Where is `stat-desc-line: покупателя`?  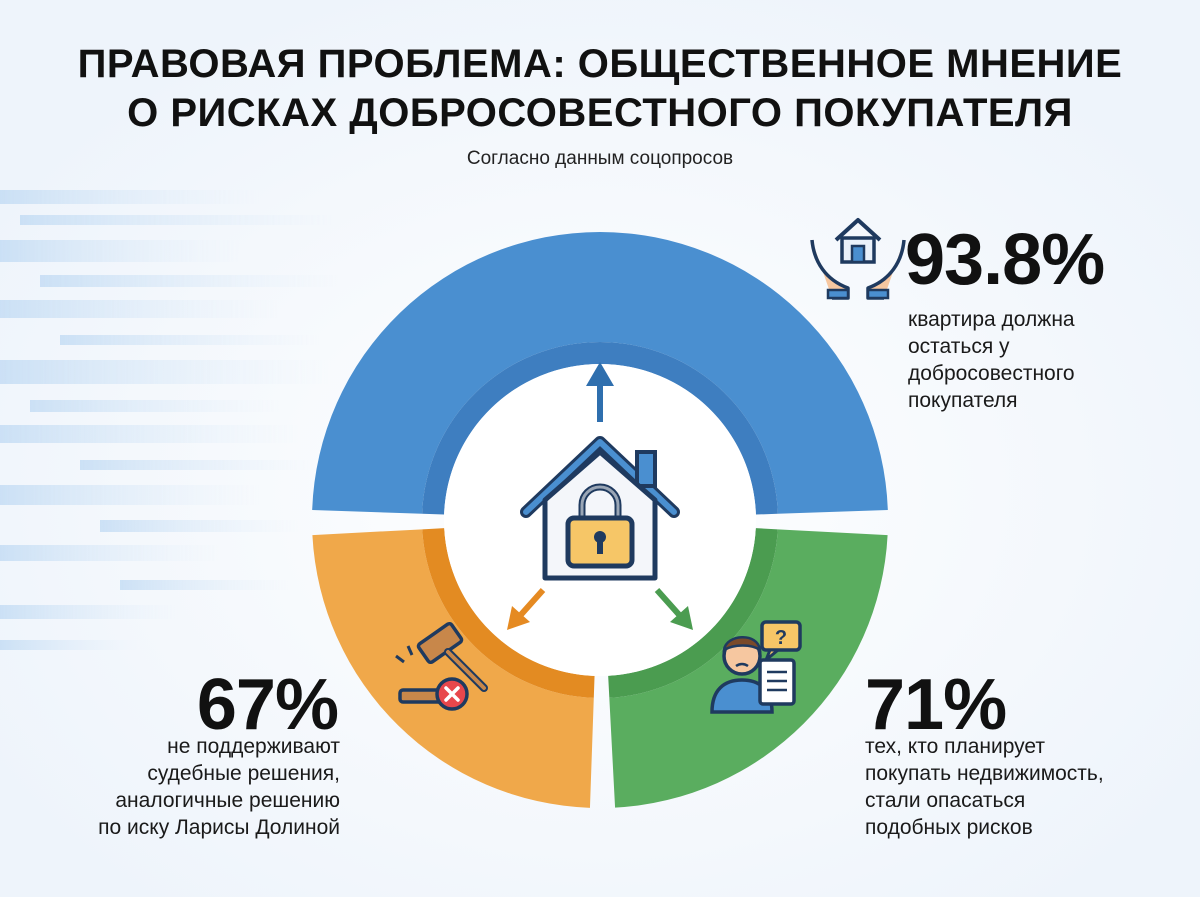 stat-desc-line: покупателя is located at coordinates (963, 400).